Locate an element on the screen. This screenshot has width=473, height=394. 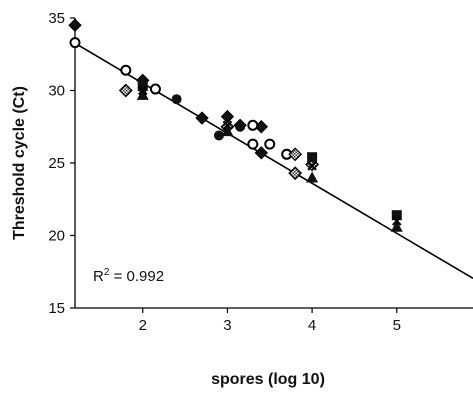
r-squared-prefix: R is located at coordinates (98, 276).